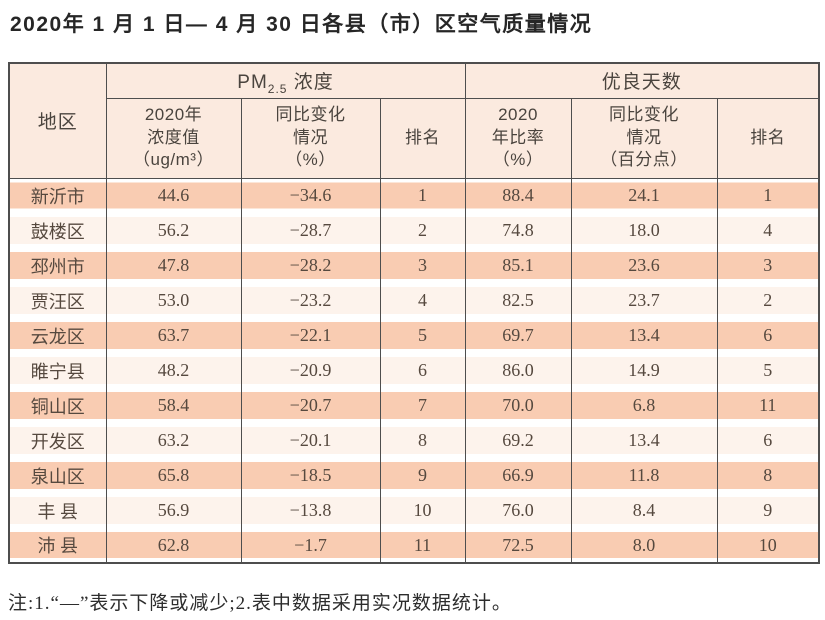 This screenshot has height=620, width=825. Describe the element at coordinates (768, 510) in the screenshot. I see `cell-days-rank: 9` at that location.